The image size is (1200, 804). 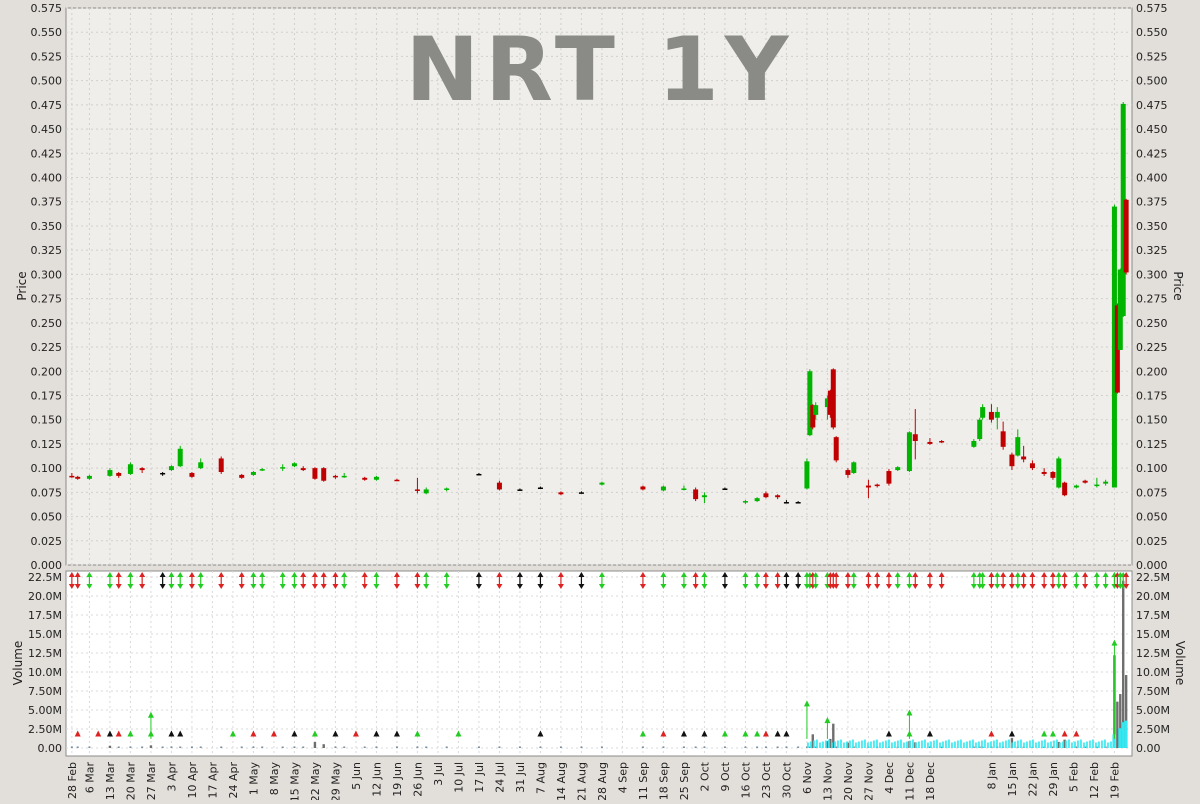 What do you see at coordinates (1152, 226) in the screenshot?
I see `price-tick-label: 0.350` at bounding box center [1152, 226].